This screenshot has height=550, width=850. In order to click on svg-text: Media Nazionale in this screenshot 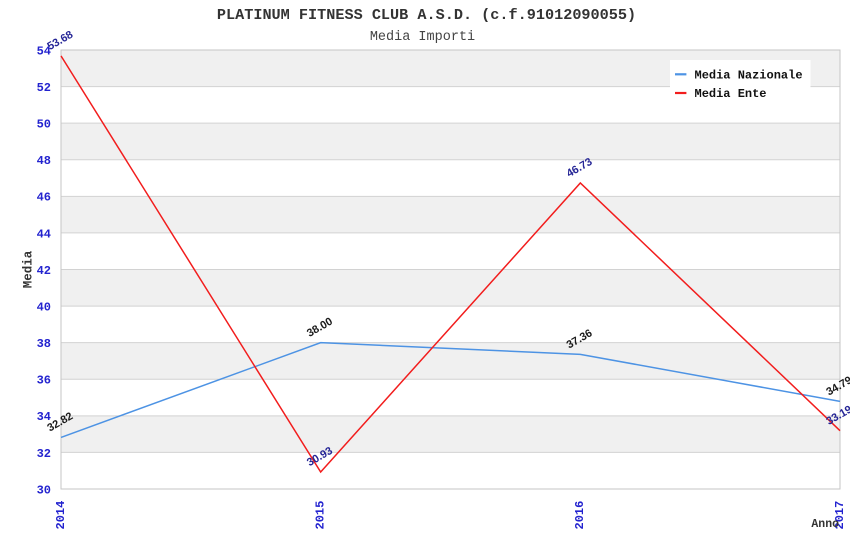, I will do `click(749, 76)`.